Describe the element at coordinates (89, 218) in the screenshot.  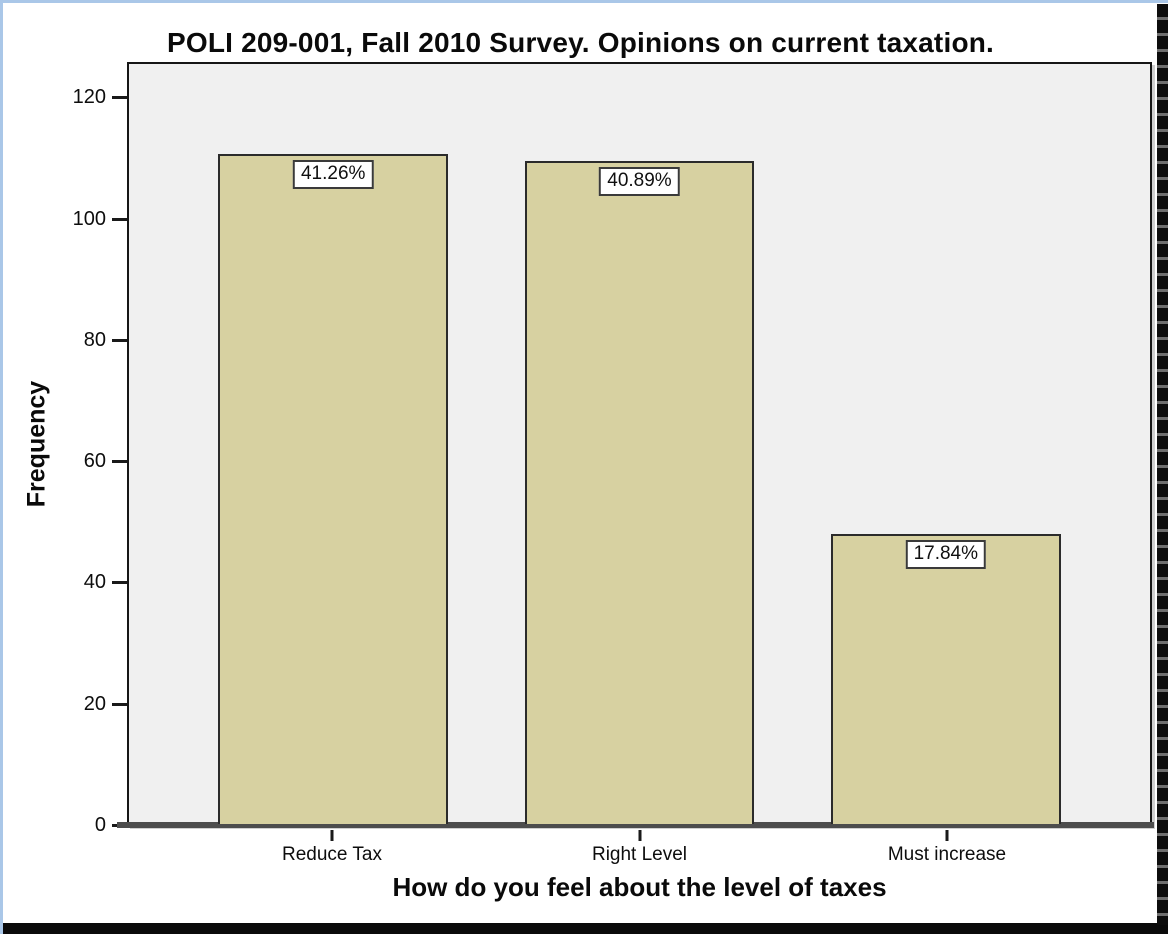
I see `y-tick-label: 100` at that location.